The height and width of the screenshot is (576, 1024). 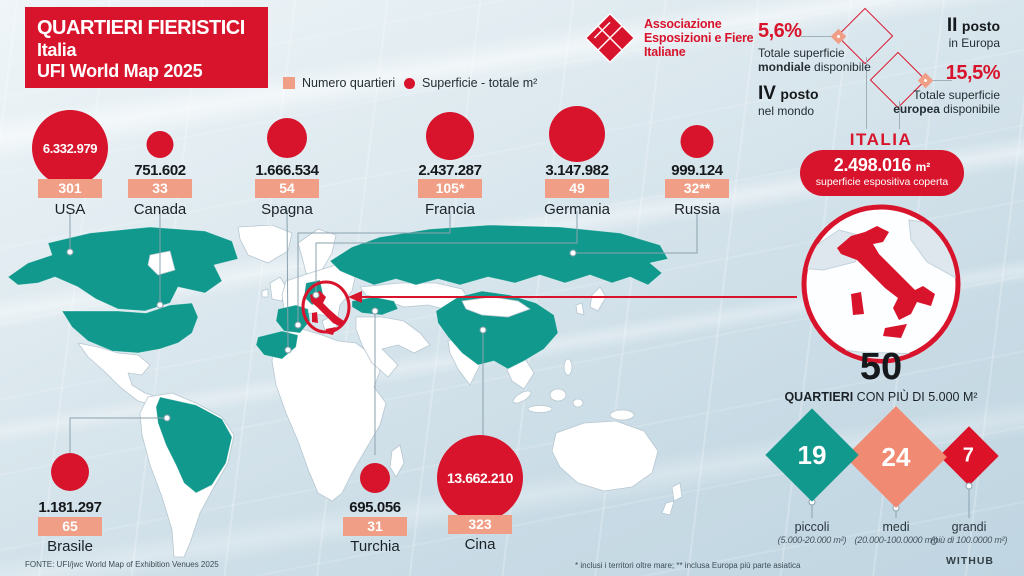 I want to click on rank-scope: nel mondo, so click(x=786, y=111).